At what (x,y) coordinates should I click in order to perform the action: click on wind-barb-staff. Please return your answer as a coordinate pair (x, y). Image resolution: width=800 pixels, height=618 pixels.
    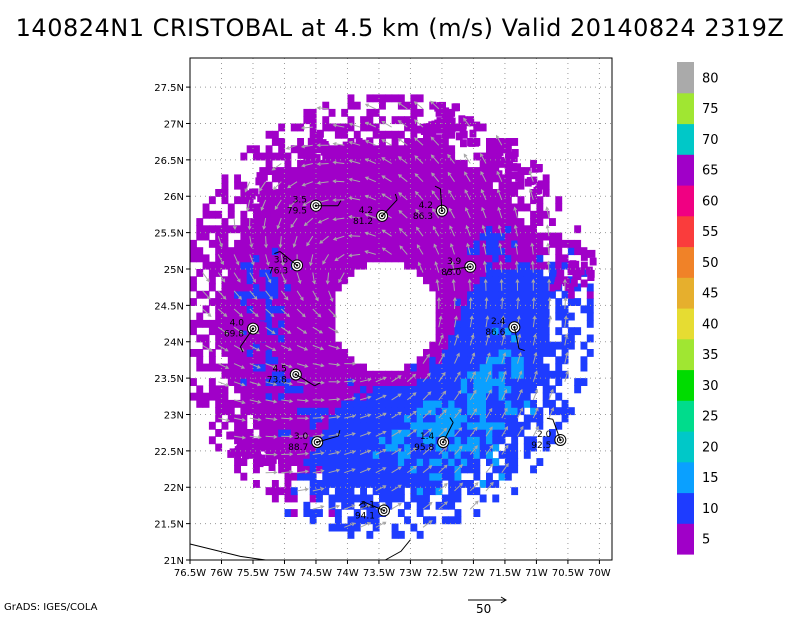
    Looking at the image, I should click on (459, 268).